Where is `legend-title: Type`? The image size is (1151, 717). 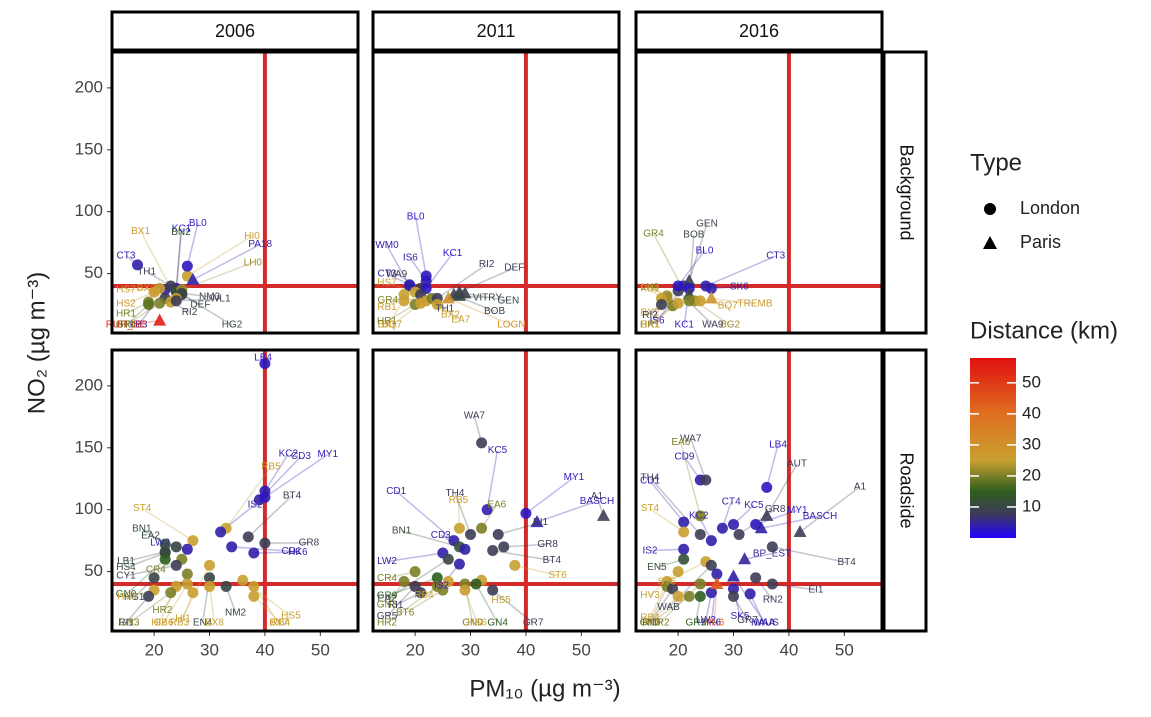 legend-title: Type is located at coordinates (996, 162).